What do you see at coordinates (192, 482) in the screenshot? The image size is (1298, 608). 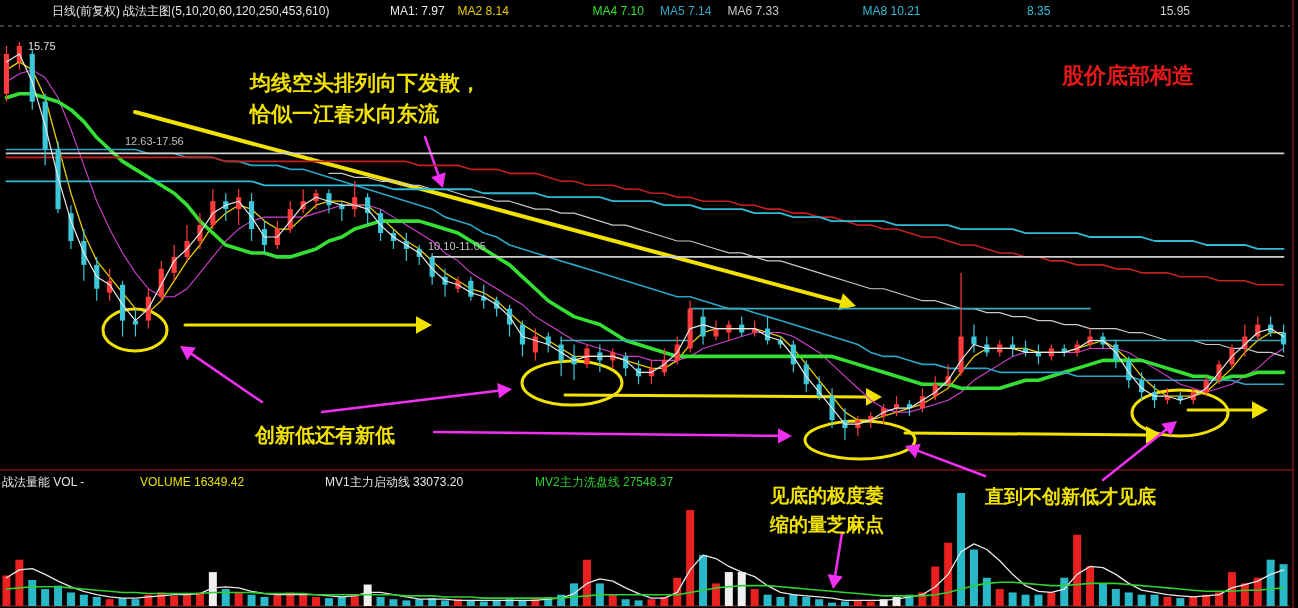 I see `text: VOLUME 16349.42` at bounding box center [192, 482].